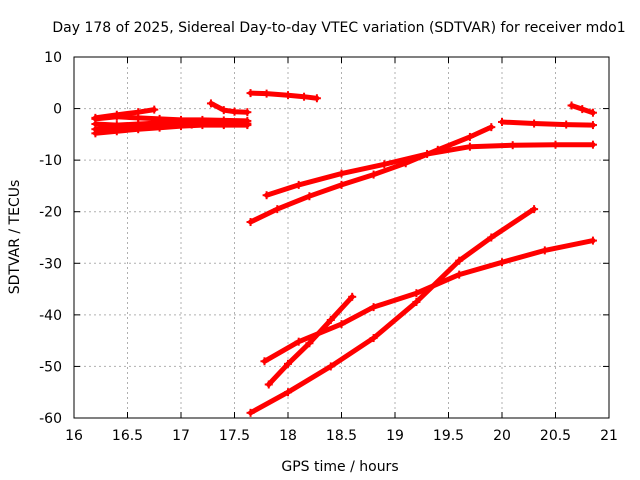 This screenshot has width=640, height=480. Describe the element at coordinates (395, 436) in the screenshot. I see `x-tick-label: 19` at that location.